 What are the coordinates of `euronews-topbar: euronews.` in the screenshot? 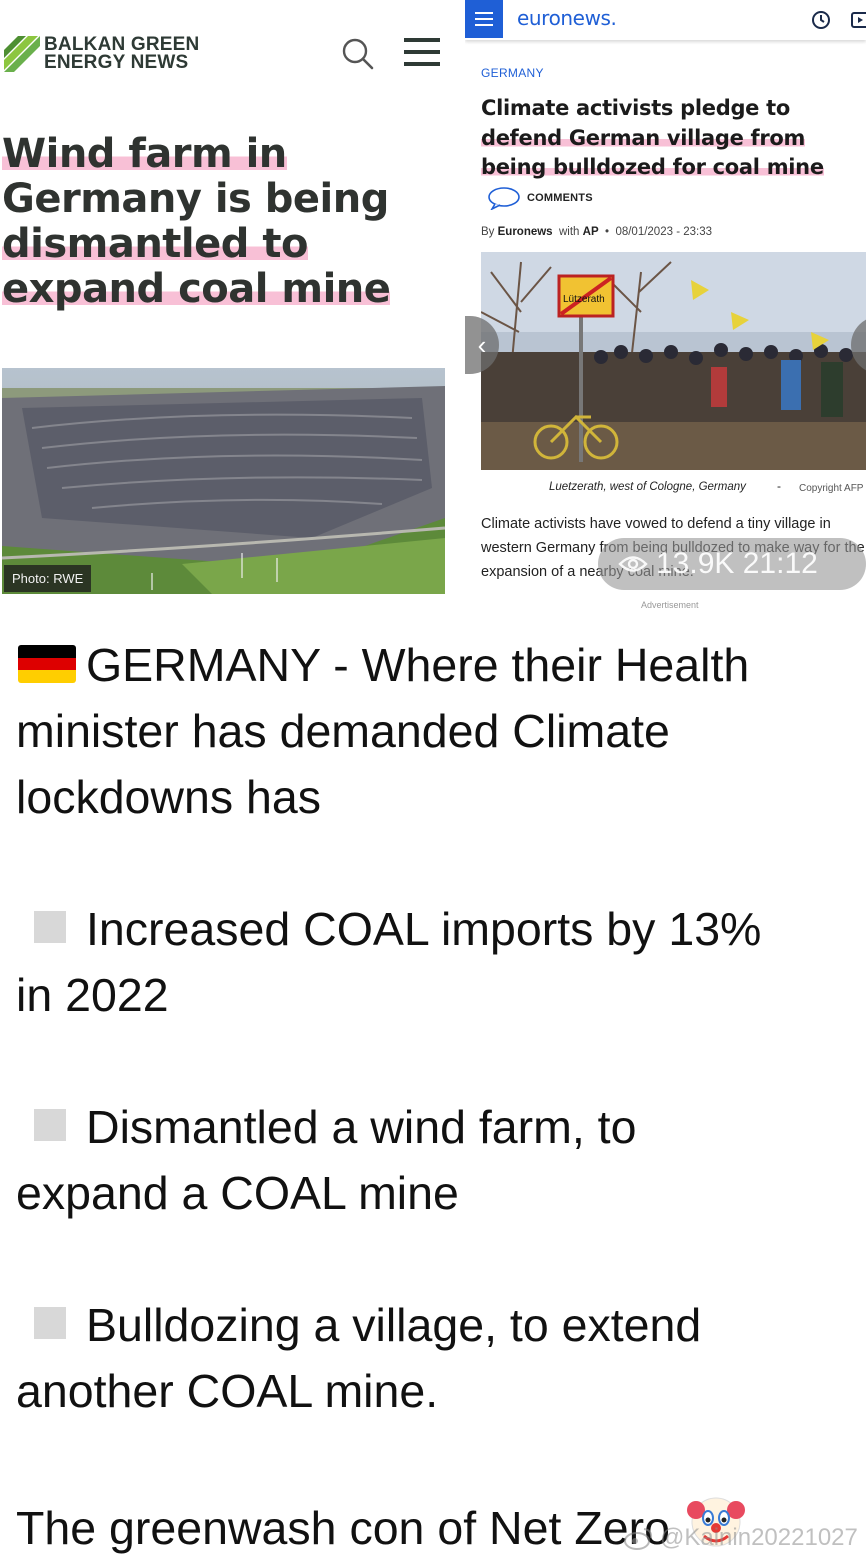 It's located at (665, 20).